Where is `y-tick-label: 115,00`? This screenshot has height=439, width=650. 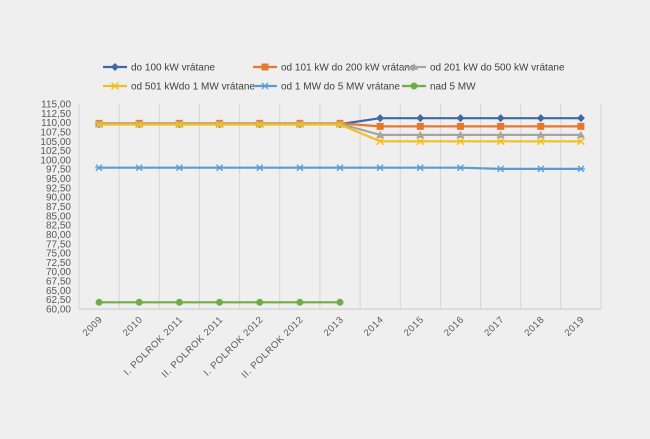
y-tick-label: 115,00 is located at coordinates (56, 105).